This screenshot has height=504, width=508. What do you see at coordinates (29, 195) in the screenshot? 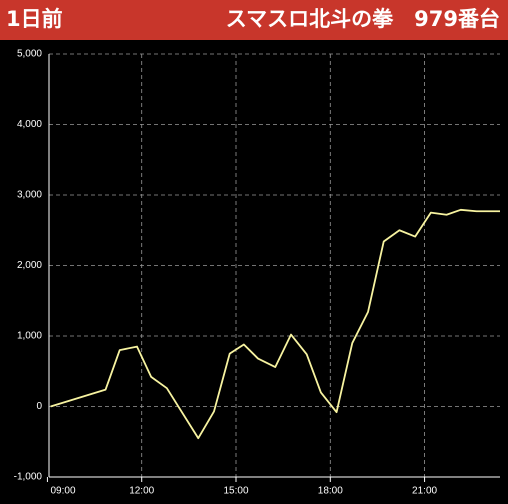
I see `y-tick-label: 3,000` at bounding box center [29, 195].